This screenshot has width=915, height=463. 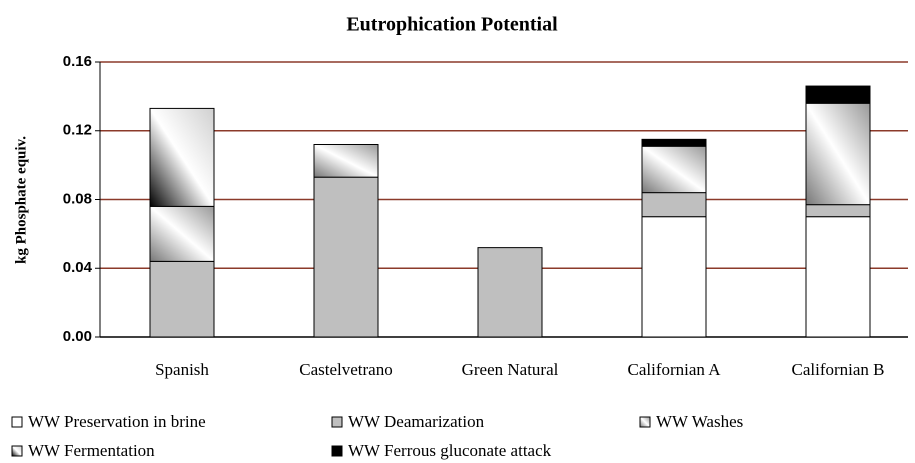 I want to click on legend-label: WW Ferrous gluconate attack, so click(x=450, y=450).